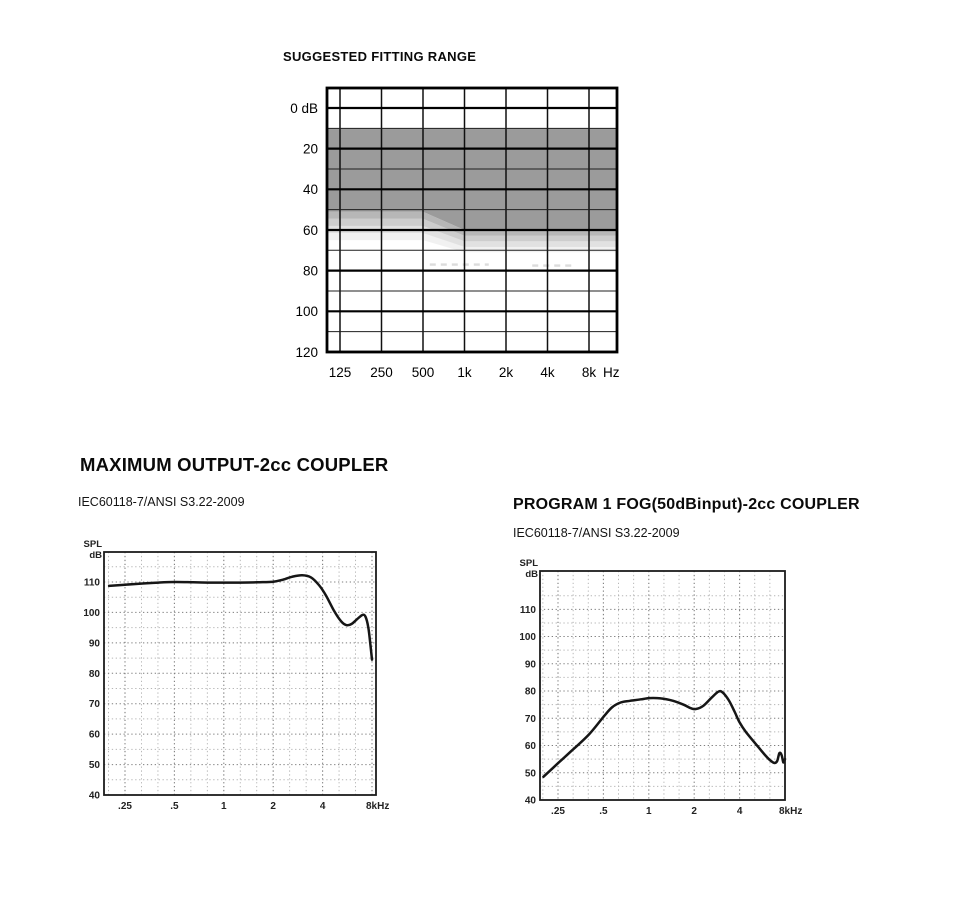 This screenshot has height=898, width=970. Describe the element at coordinates (506, 372) in the screenshot. I see `svg-text: 2k` at that location.